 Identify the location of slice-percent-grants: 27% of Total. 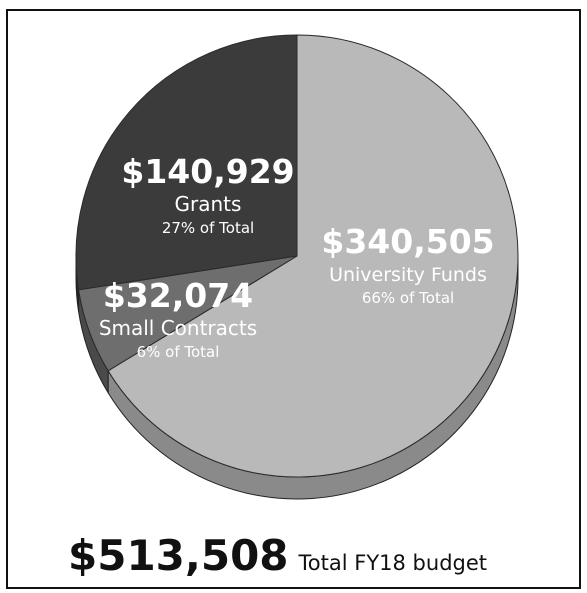
(208, 228).